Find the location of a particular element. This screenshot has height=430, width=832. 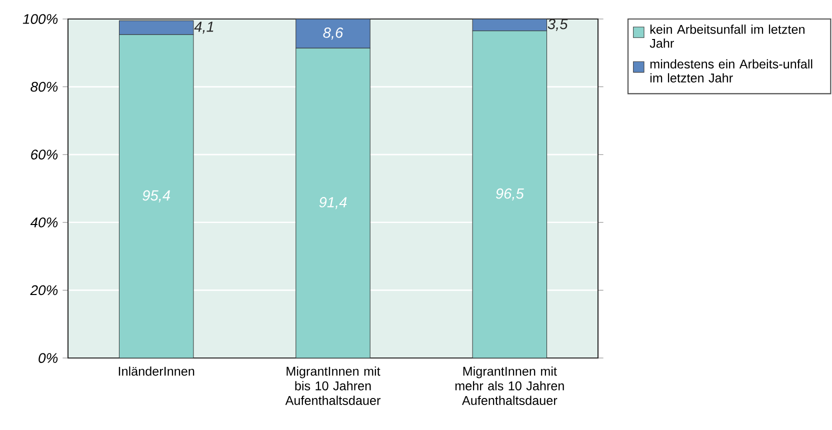

data-label: 91,4 is located at coordinates (333, 203).